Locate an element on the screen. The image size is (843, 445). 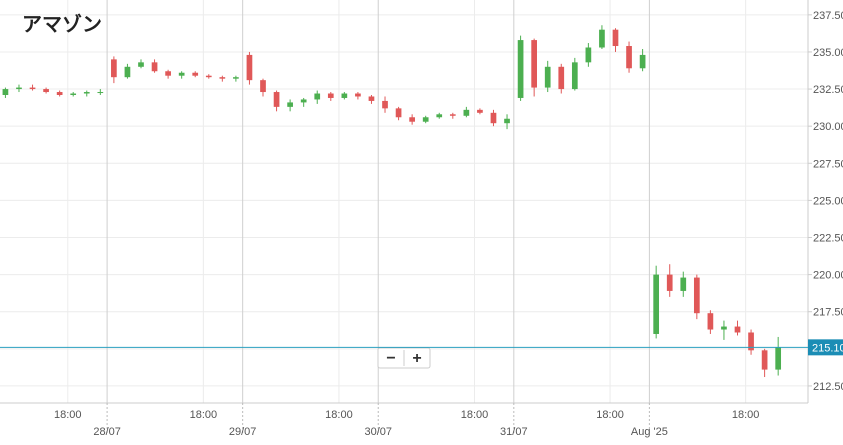
y-tick-label: 222.50 is located at coordinates (828, 238).